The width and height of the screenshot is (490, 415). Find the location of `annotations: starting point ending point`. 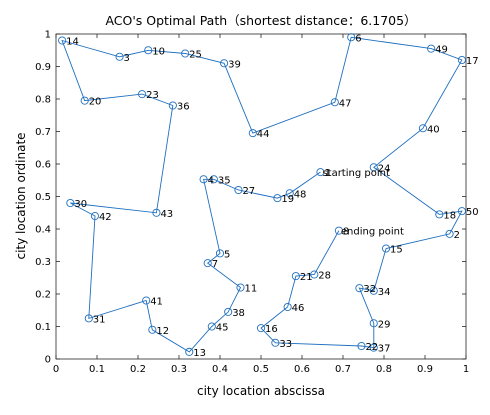

annotations: starting point ending point is located at coordinates (363, 203).